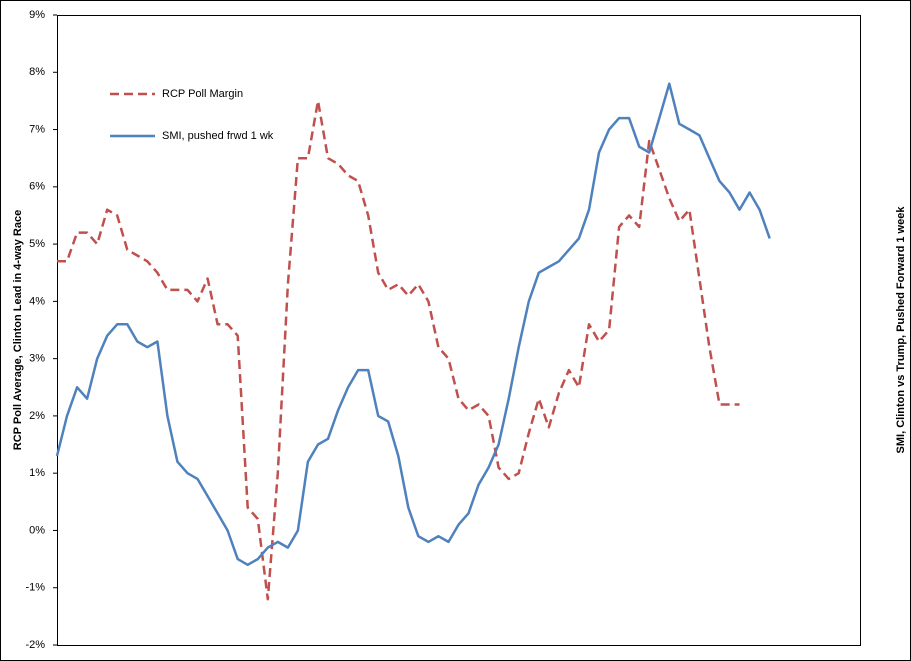 This screenshot has height=661, width=911. Describe the element at coordinates (202, 94) in the screenshot. I see `legend-label: RCP Poll Margin` at that location.